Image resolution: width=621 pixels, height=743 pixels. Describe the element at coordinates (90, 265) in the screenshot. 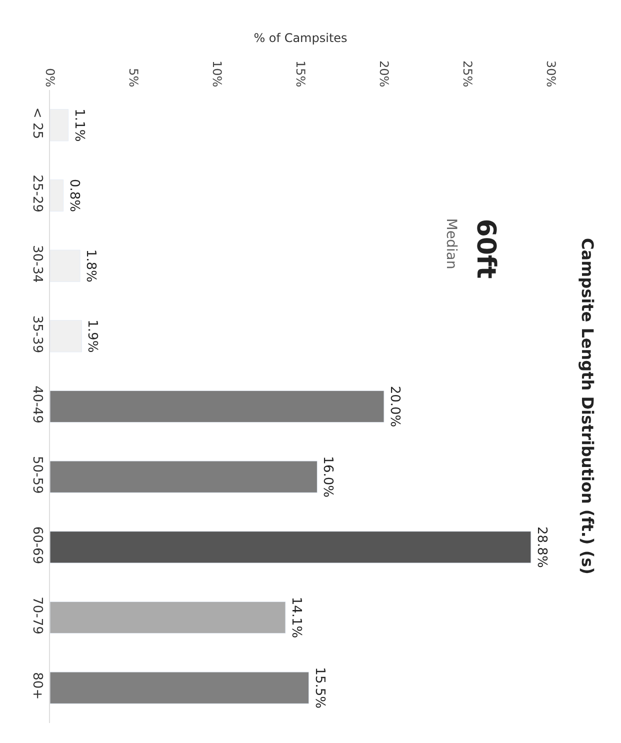

I see `data-label: 1.8%` at that location.